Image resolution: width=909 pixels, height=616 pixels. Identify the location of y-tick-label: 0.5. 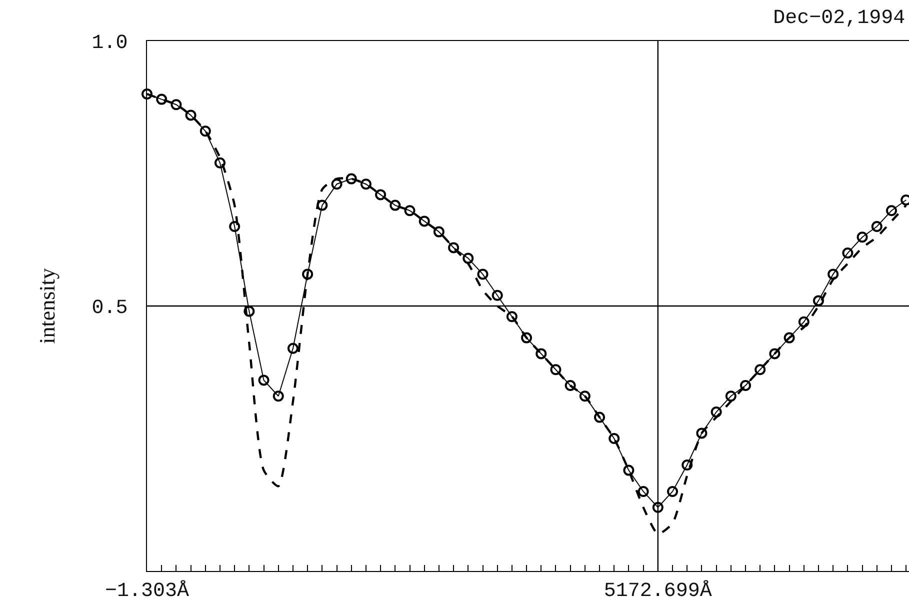
(110, 308).